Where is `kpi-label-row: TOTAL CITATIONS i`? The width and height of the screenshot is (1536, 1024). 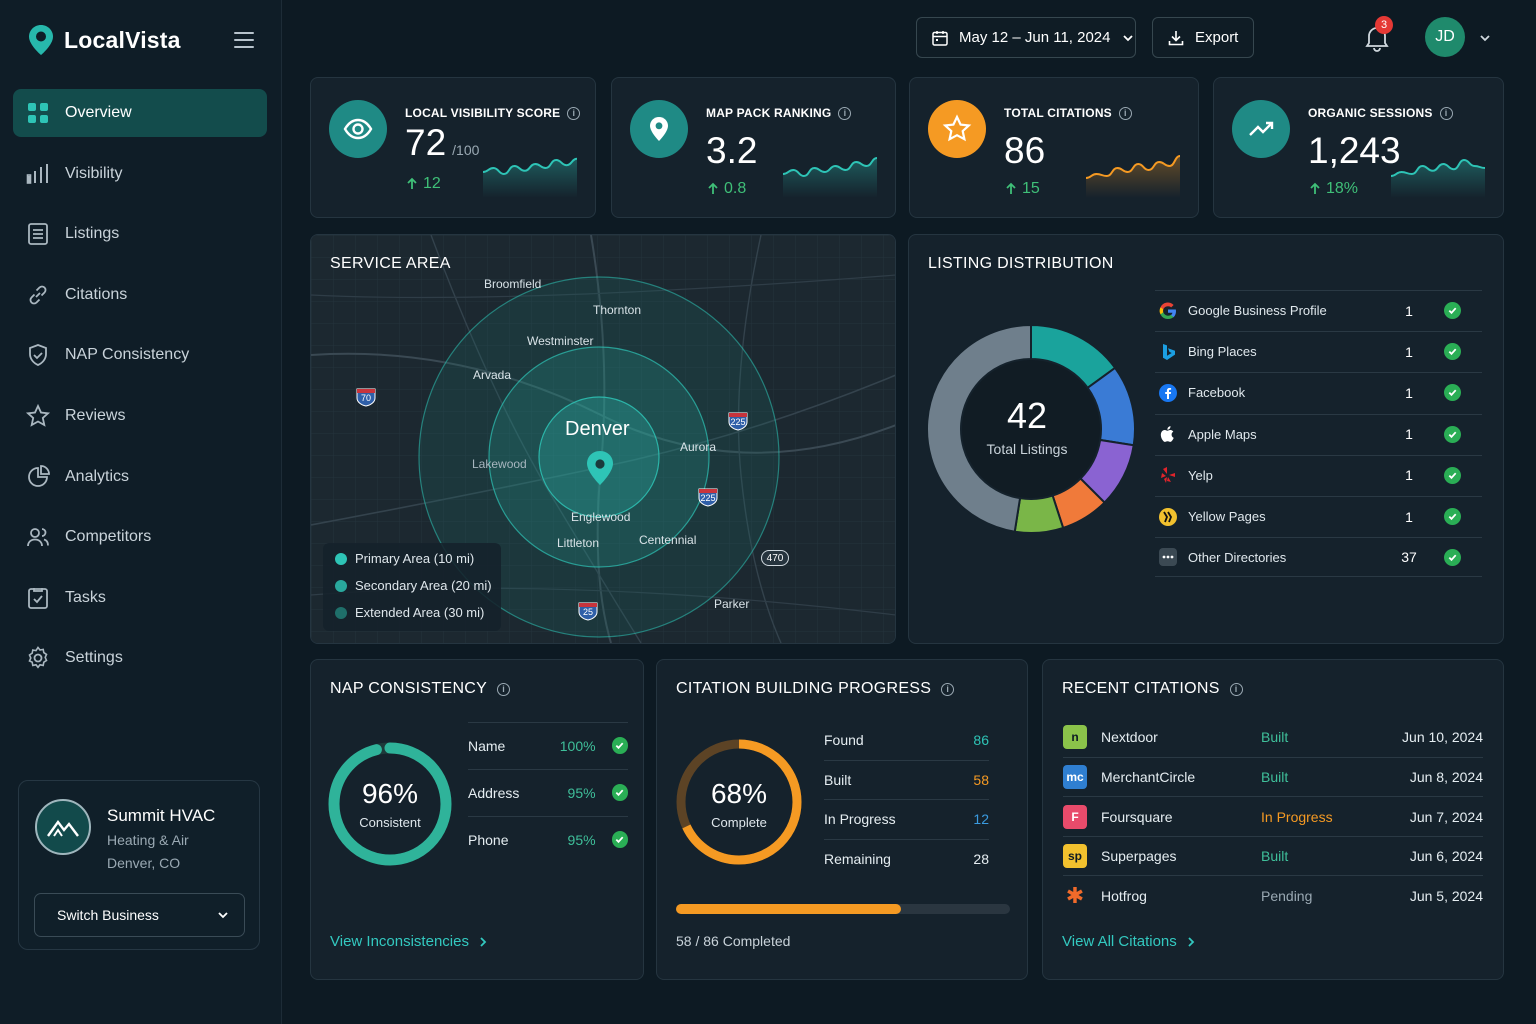
kpi-label-row: TOTAL CITATIONS i is located at coordinates (1068, 113).